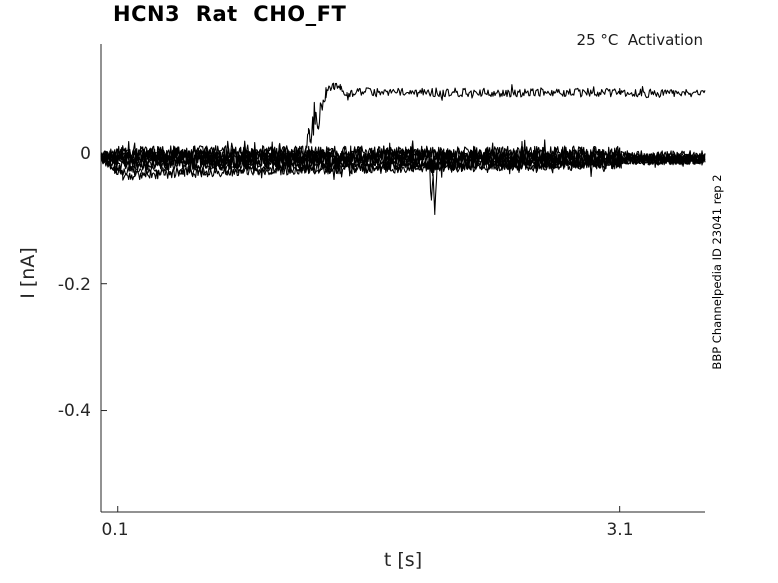 The height and width of the screenshot is (583, 778). What do you see at coordinates (74, 285) in the screenshot?
I see `y-tick-label-minus02: -0.2` at bounding box center [74, 285].